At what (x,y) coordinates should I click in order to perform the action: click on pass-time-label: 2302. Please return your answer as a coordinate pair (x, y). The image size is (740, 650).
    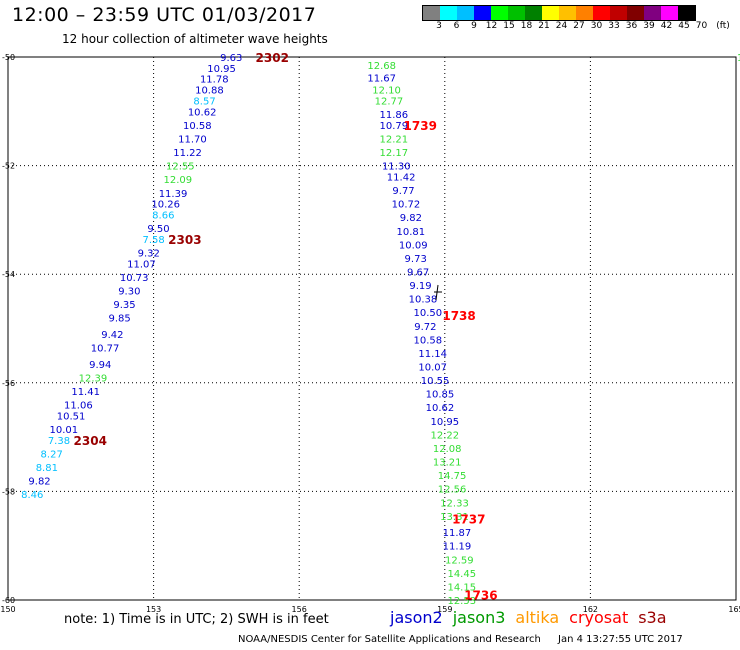
    Looking at the image, I should click on (272, 58).